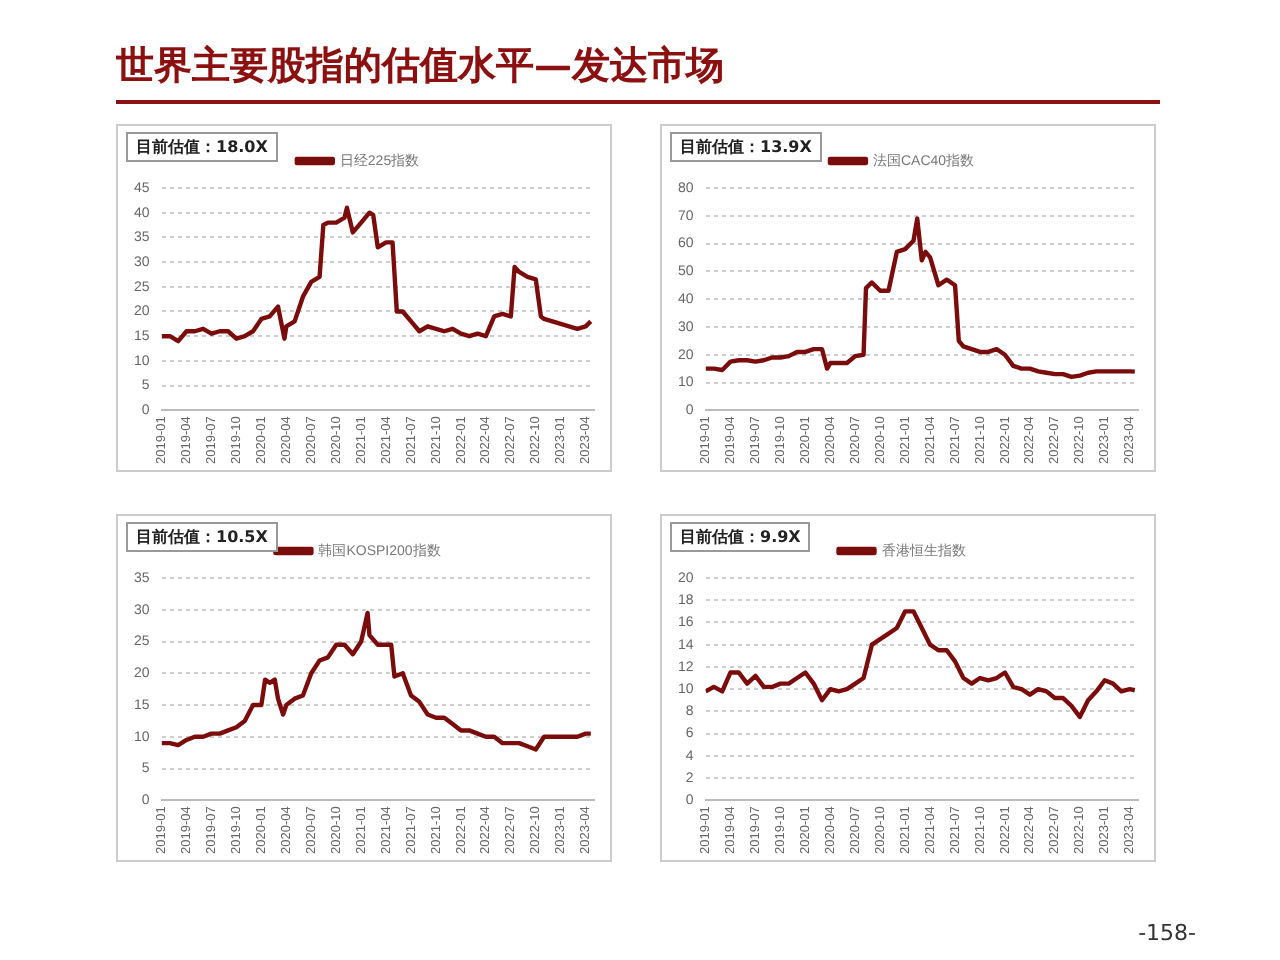  What do you see at coordinates (420, 67) in the screenshot?
I see `chart-title: 世界主要股指的估值水平—发达市场` at bounding box center [420, 67].